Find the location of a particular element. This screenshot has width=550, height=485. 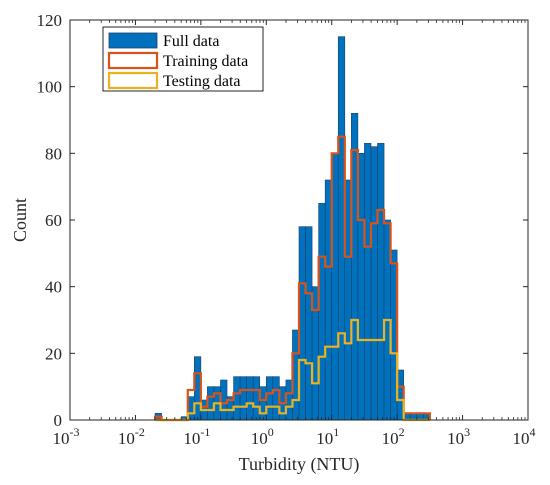

x-tick-label: 10⁰ is located at coordinates (262, 436).